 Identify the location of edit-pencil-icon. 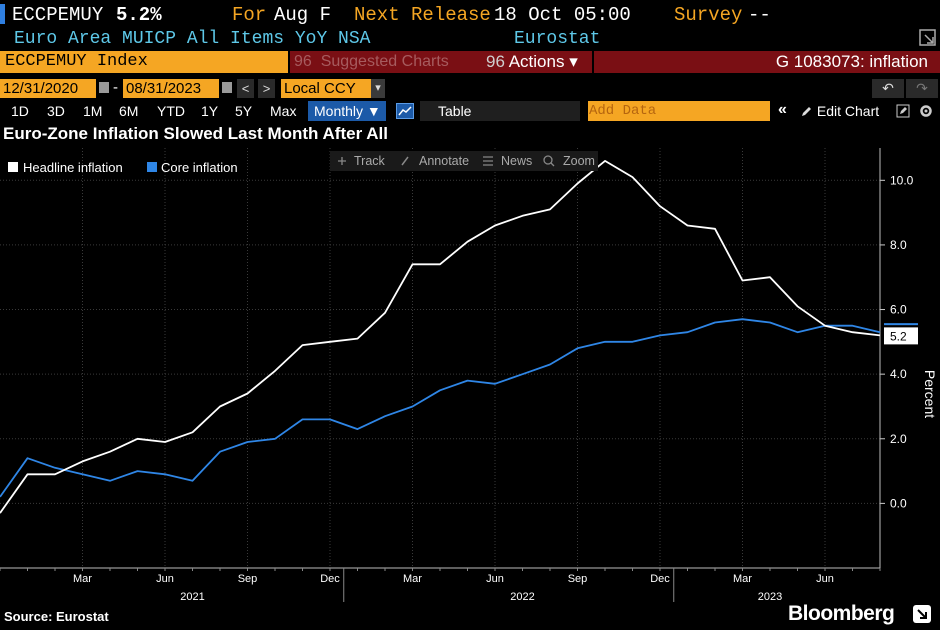
(903, 111).